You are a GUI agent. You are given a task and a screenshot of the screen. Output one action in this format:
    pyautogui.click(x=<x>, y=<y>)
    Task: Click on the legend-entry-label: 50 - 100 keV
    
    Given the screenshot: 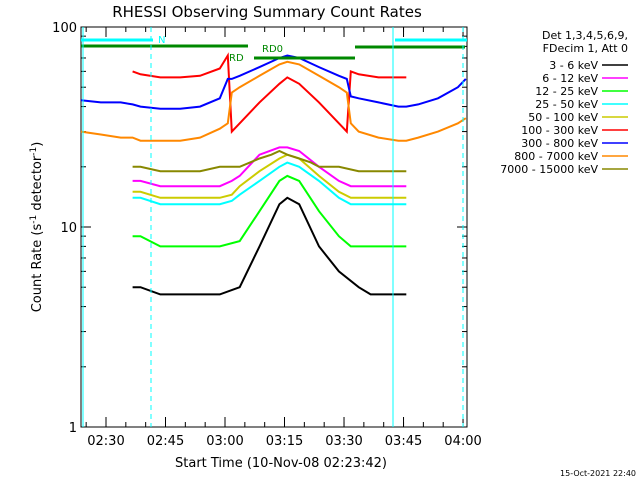 What is the action you would take?
    pyautogui.click(x=563, y=117)
    